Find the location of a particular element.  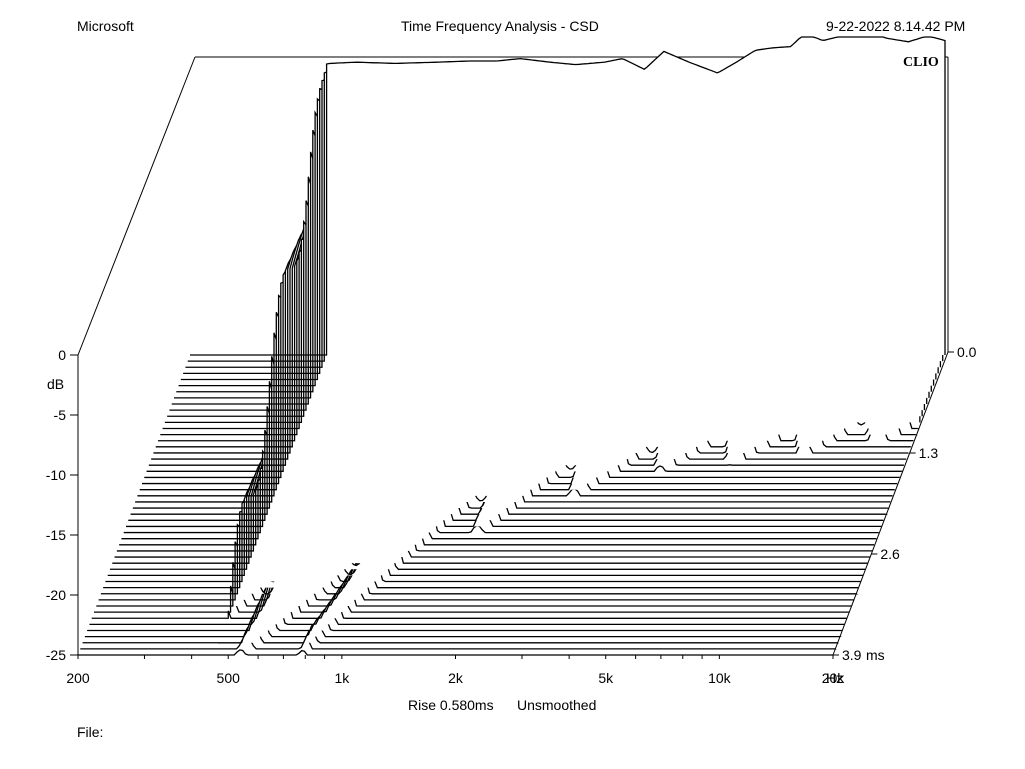

x-tick-label: 1k is located at coordinates (342, 678).